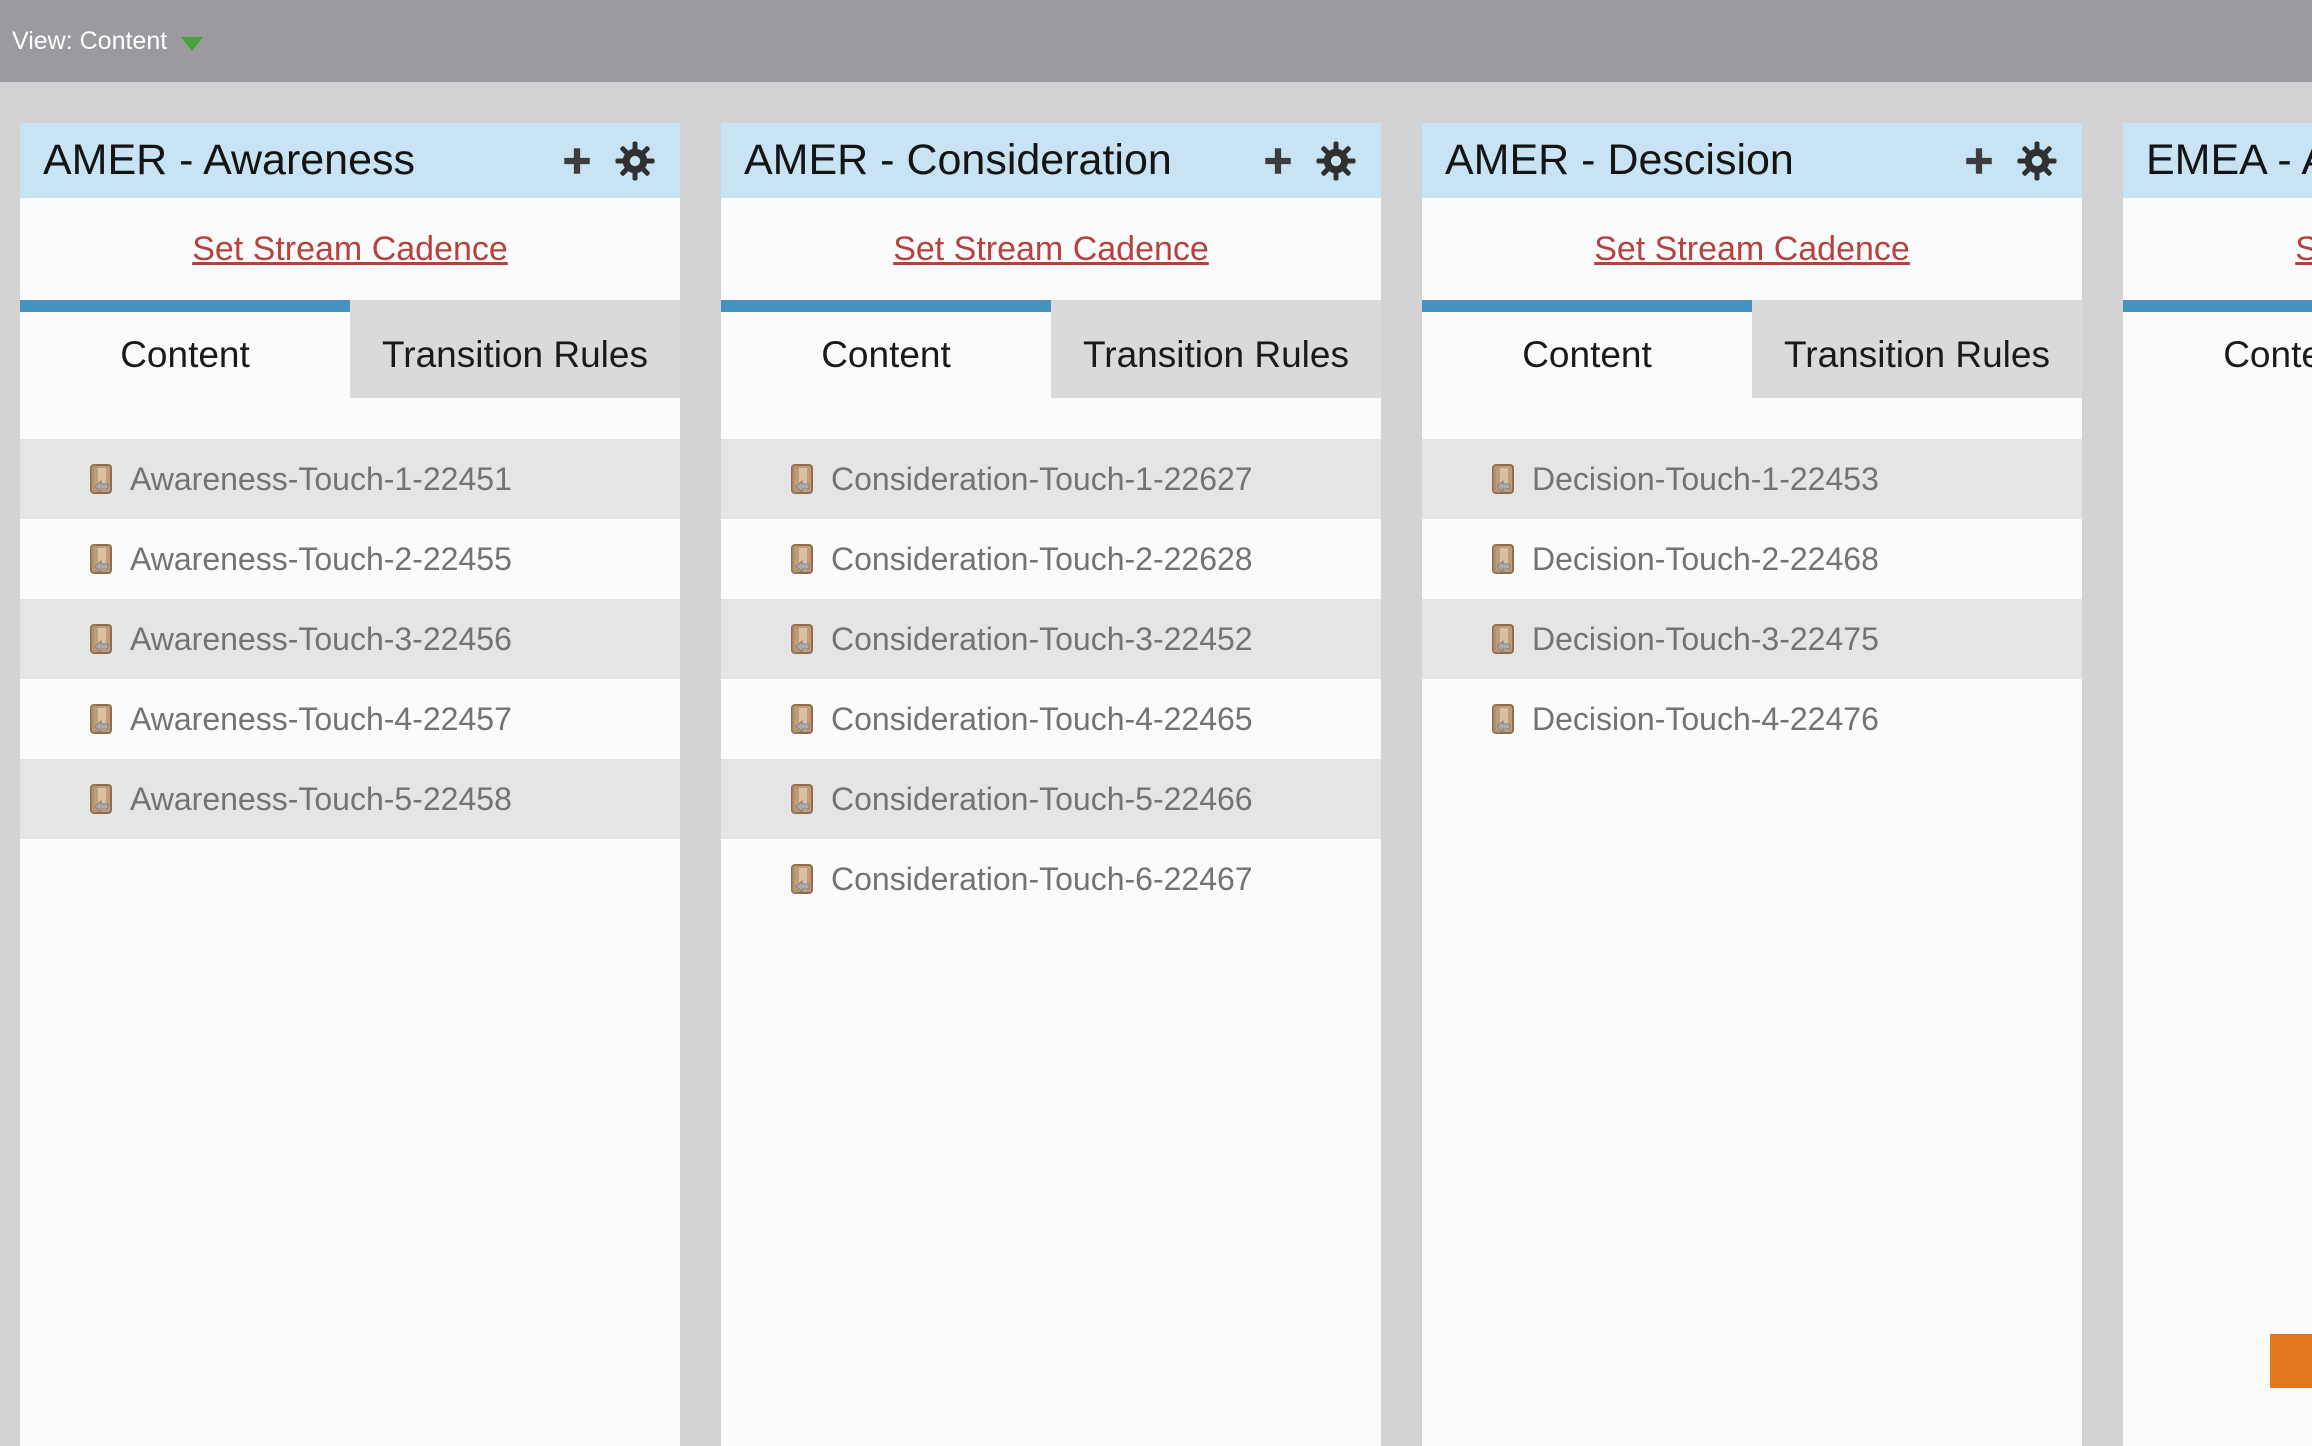  What do you see at coordinates (1042, 798) in the screenshot?
I see `content-item-label: Consideration-Touch-5-22466` at bounding box center [1042, 798].